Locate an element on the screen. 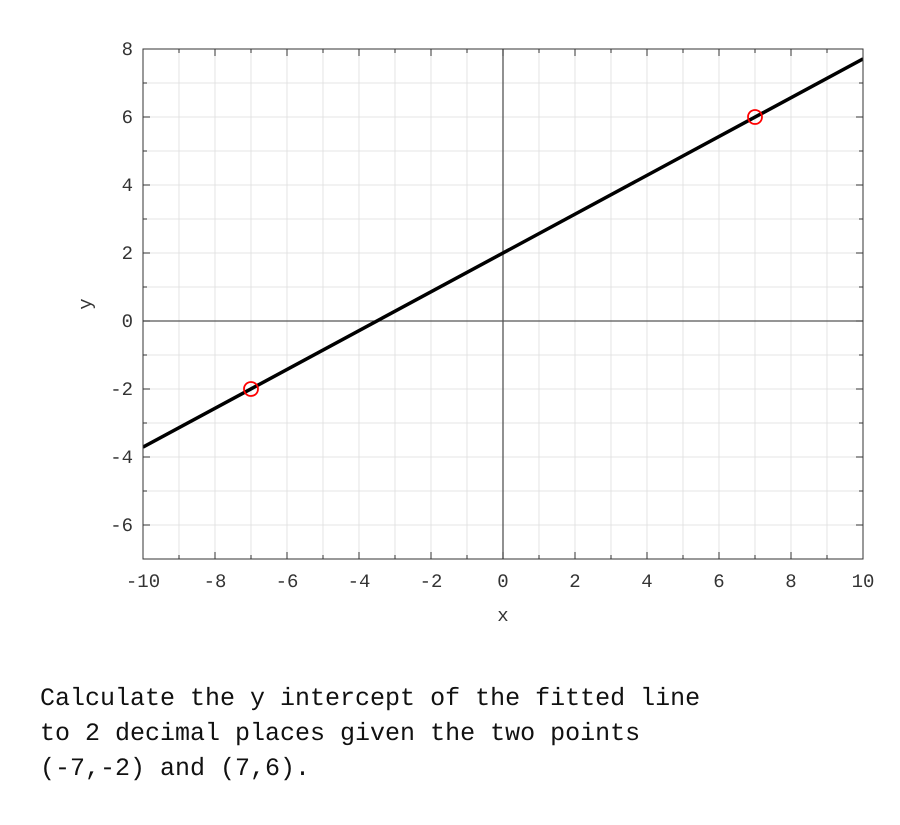  y-tick-label: -2 is located at coordinates (121, 390).